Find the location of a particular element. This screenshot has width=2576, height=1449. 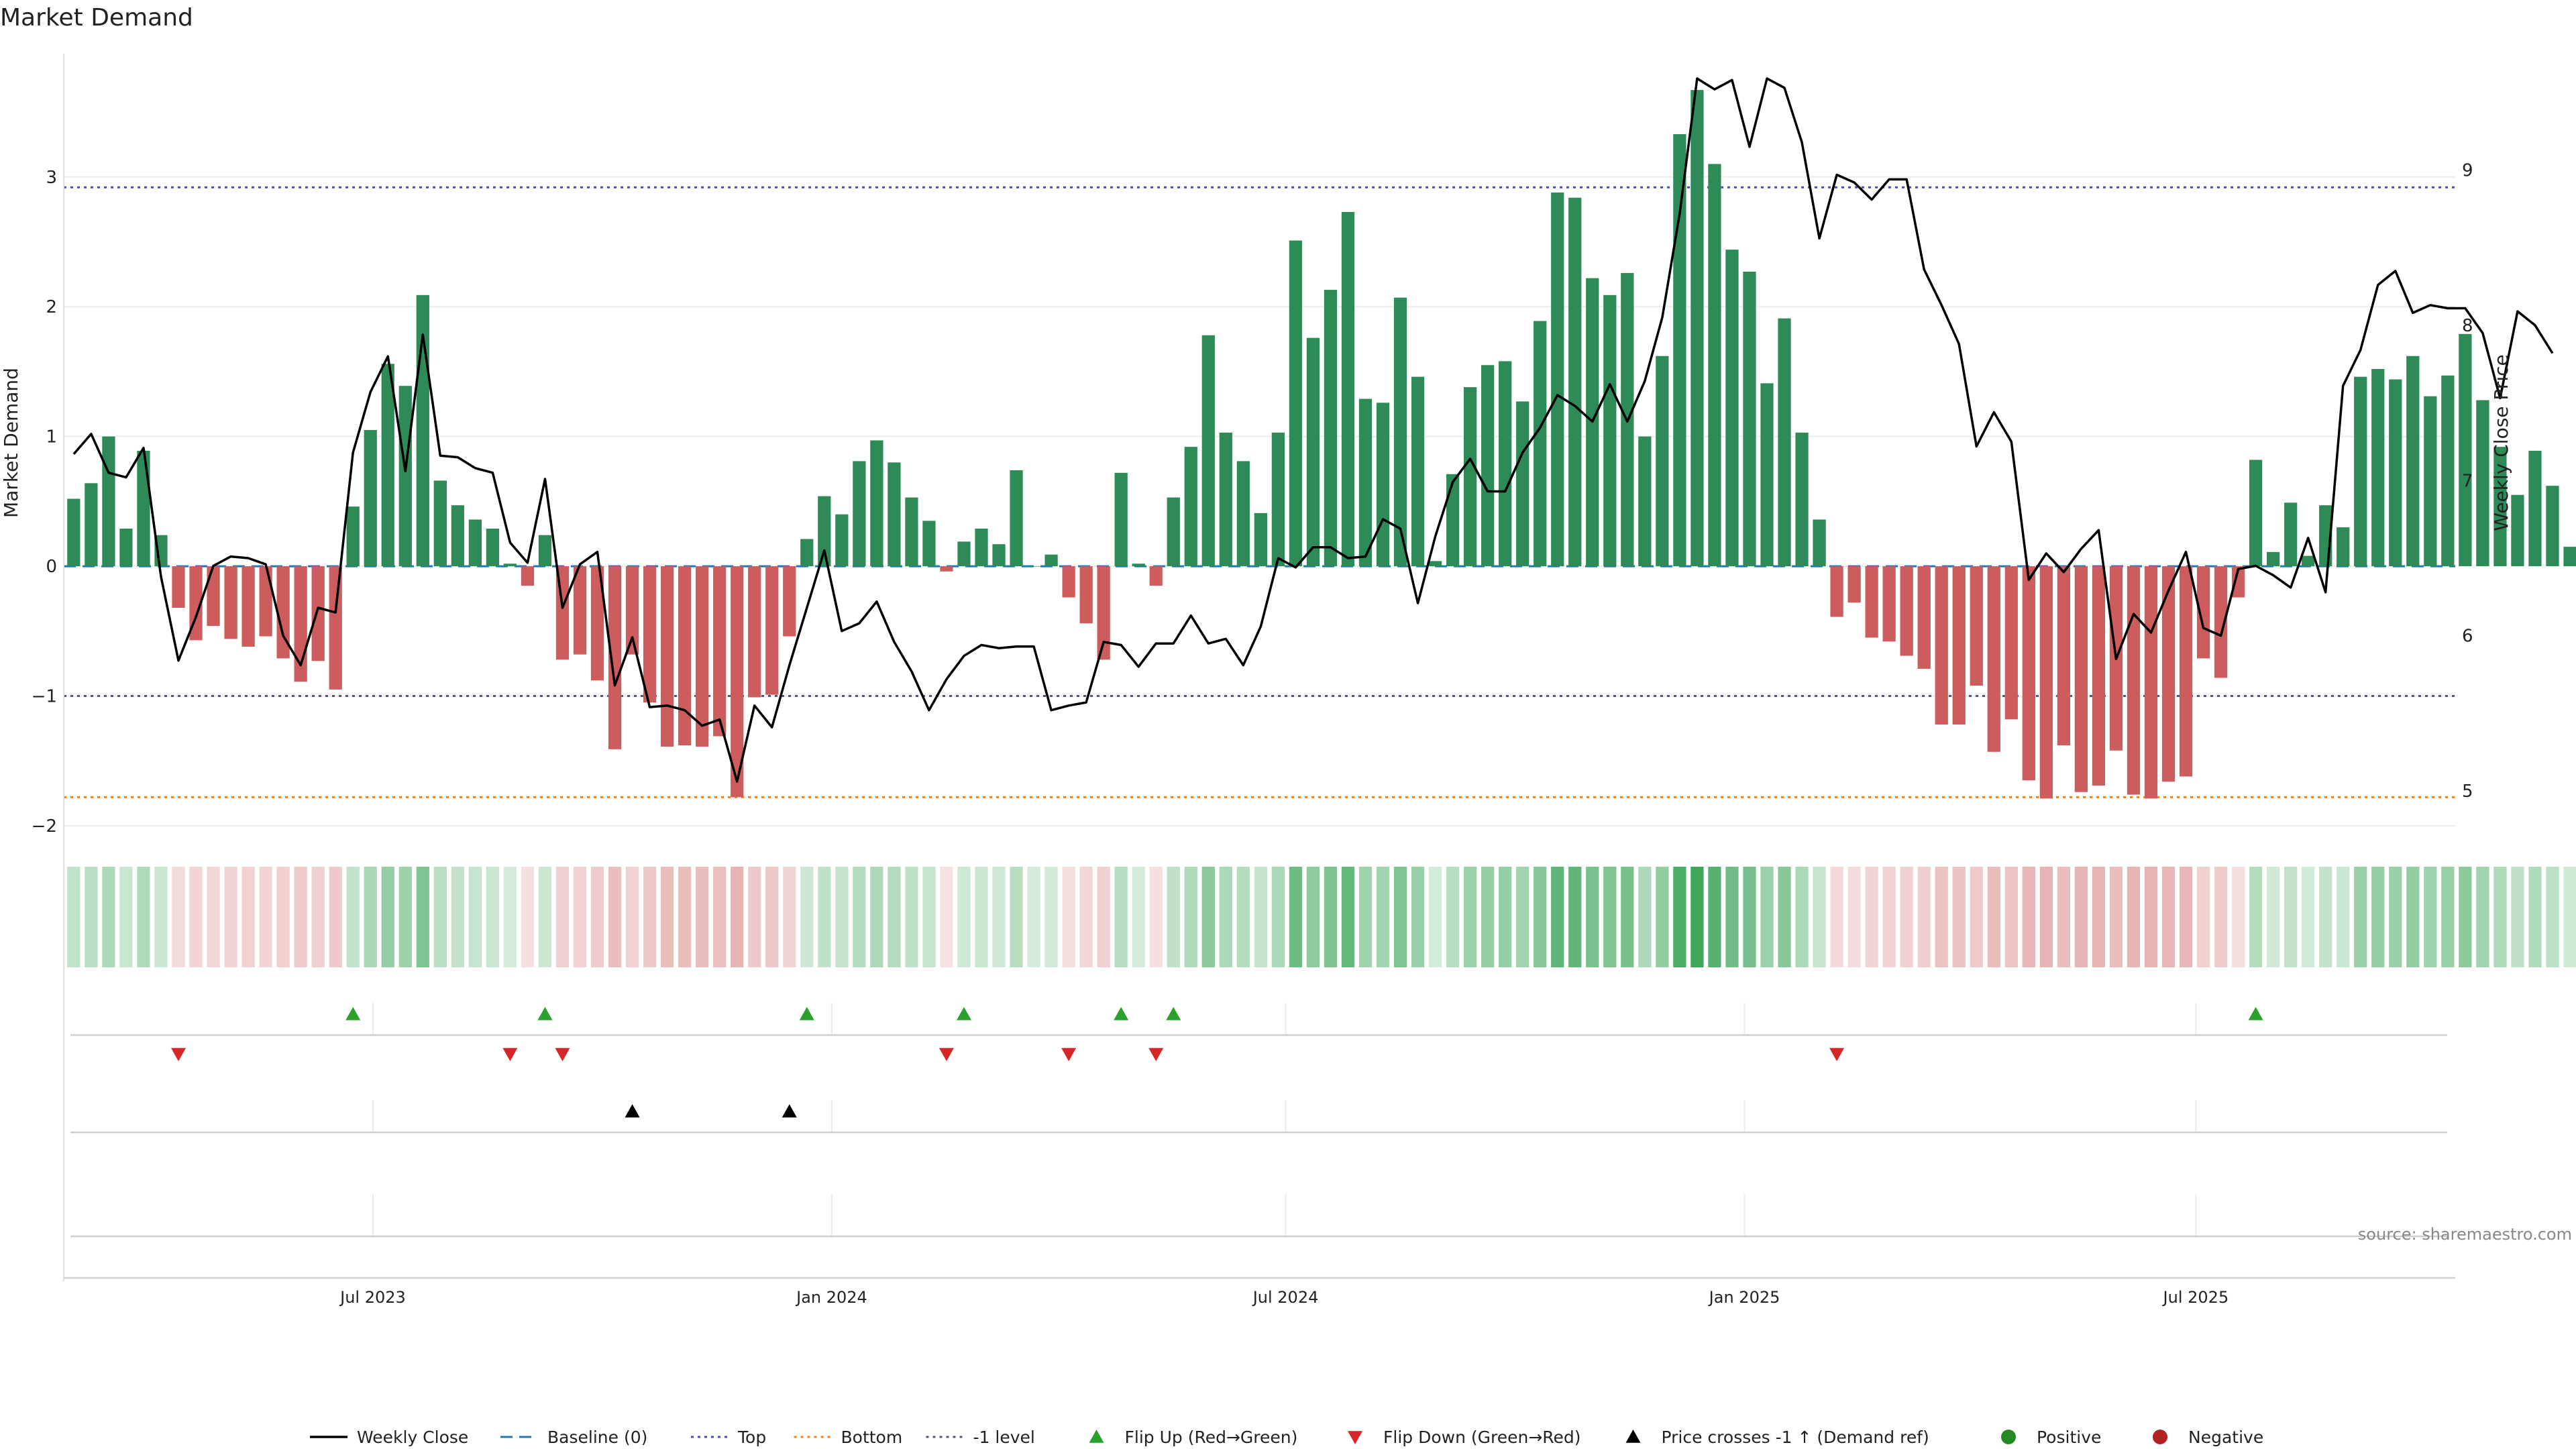

chart-title: Market Demand is located at coordinates (96, 18).